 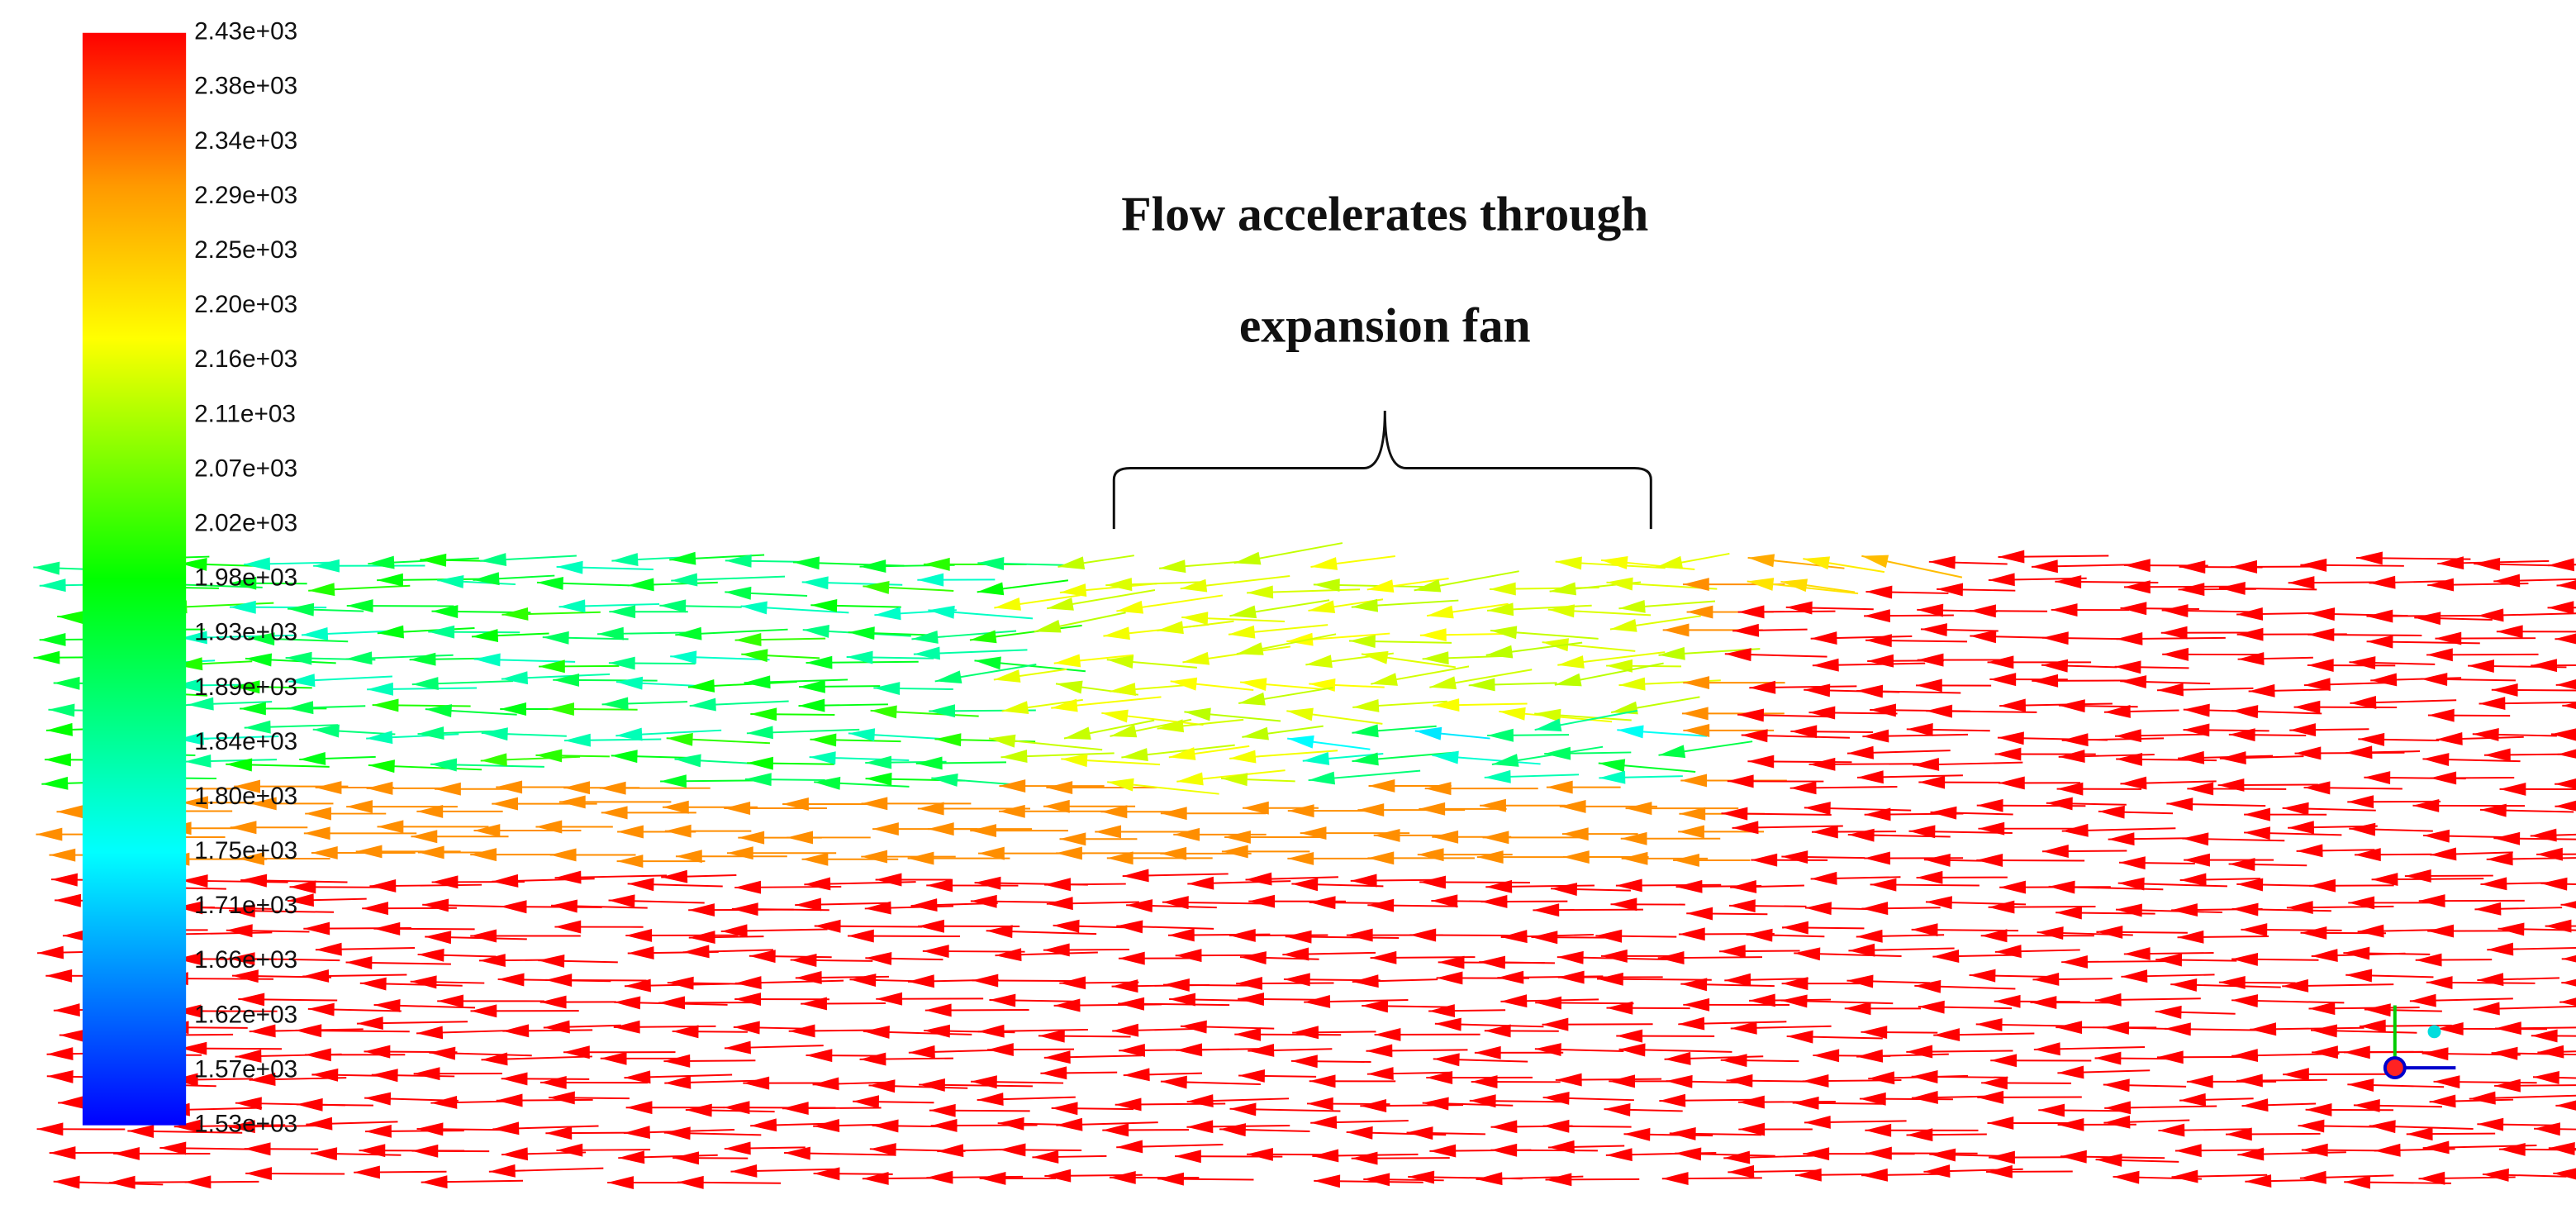 What do you see at coordinates (245, 797) in the screenshot?
I see `colorbar-label: 1.80e+03` at bounding box center [245, 797].